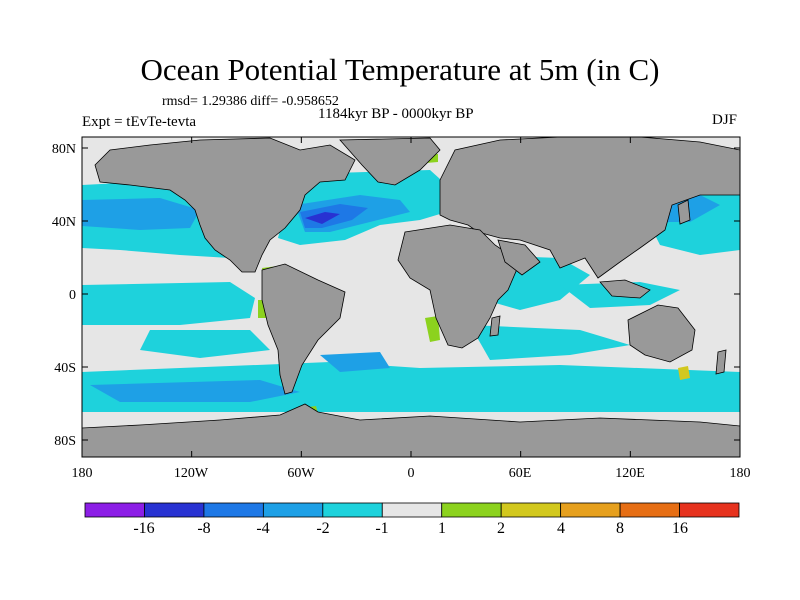 The width and height of the screenshot is (800, 600). Describe the element at coordinates (191, 473) in the screenshot. I see `lon-label-120w: 120W` at that location.